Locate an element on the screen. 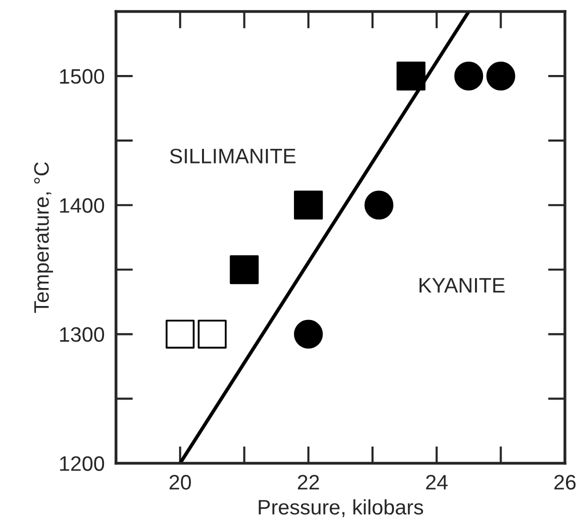  y-tick-label: 1500 is located at coordinates (82, 76).